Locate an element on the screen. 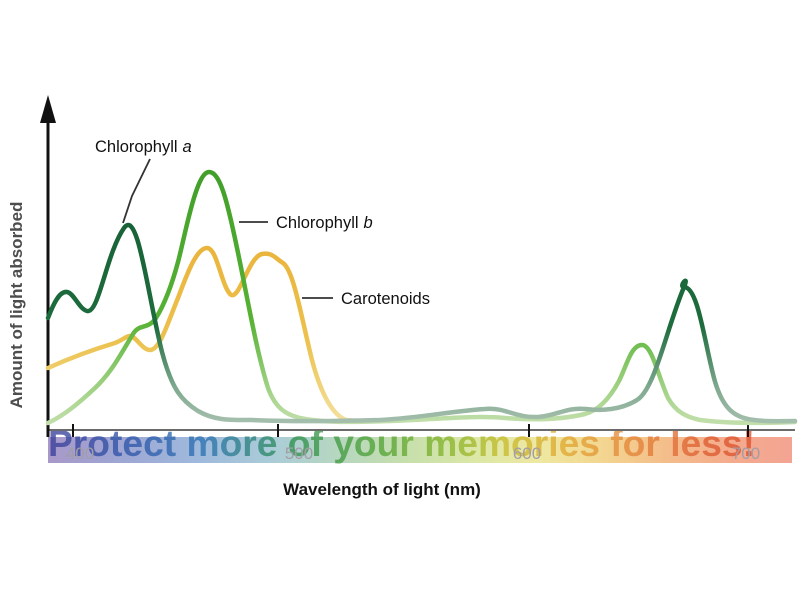 The width and height of the screenshot is (801, 601). y-axis-arrowhead-icon is located at coordinates (48, 109).